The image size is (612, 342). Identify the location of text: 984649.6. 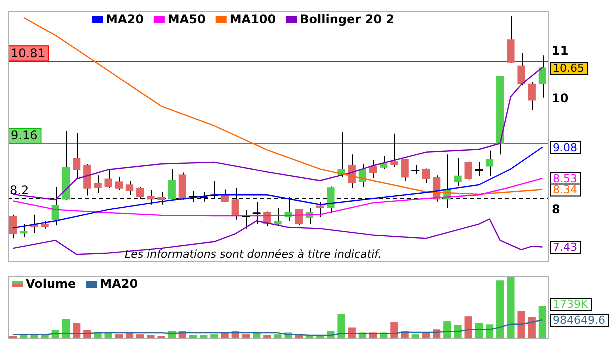
(579, 320).